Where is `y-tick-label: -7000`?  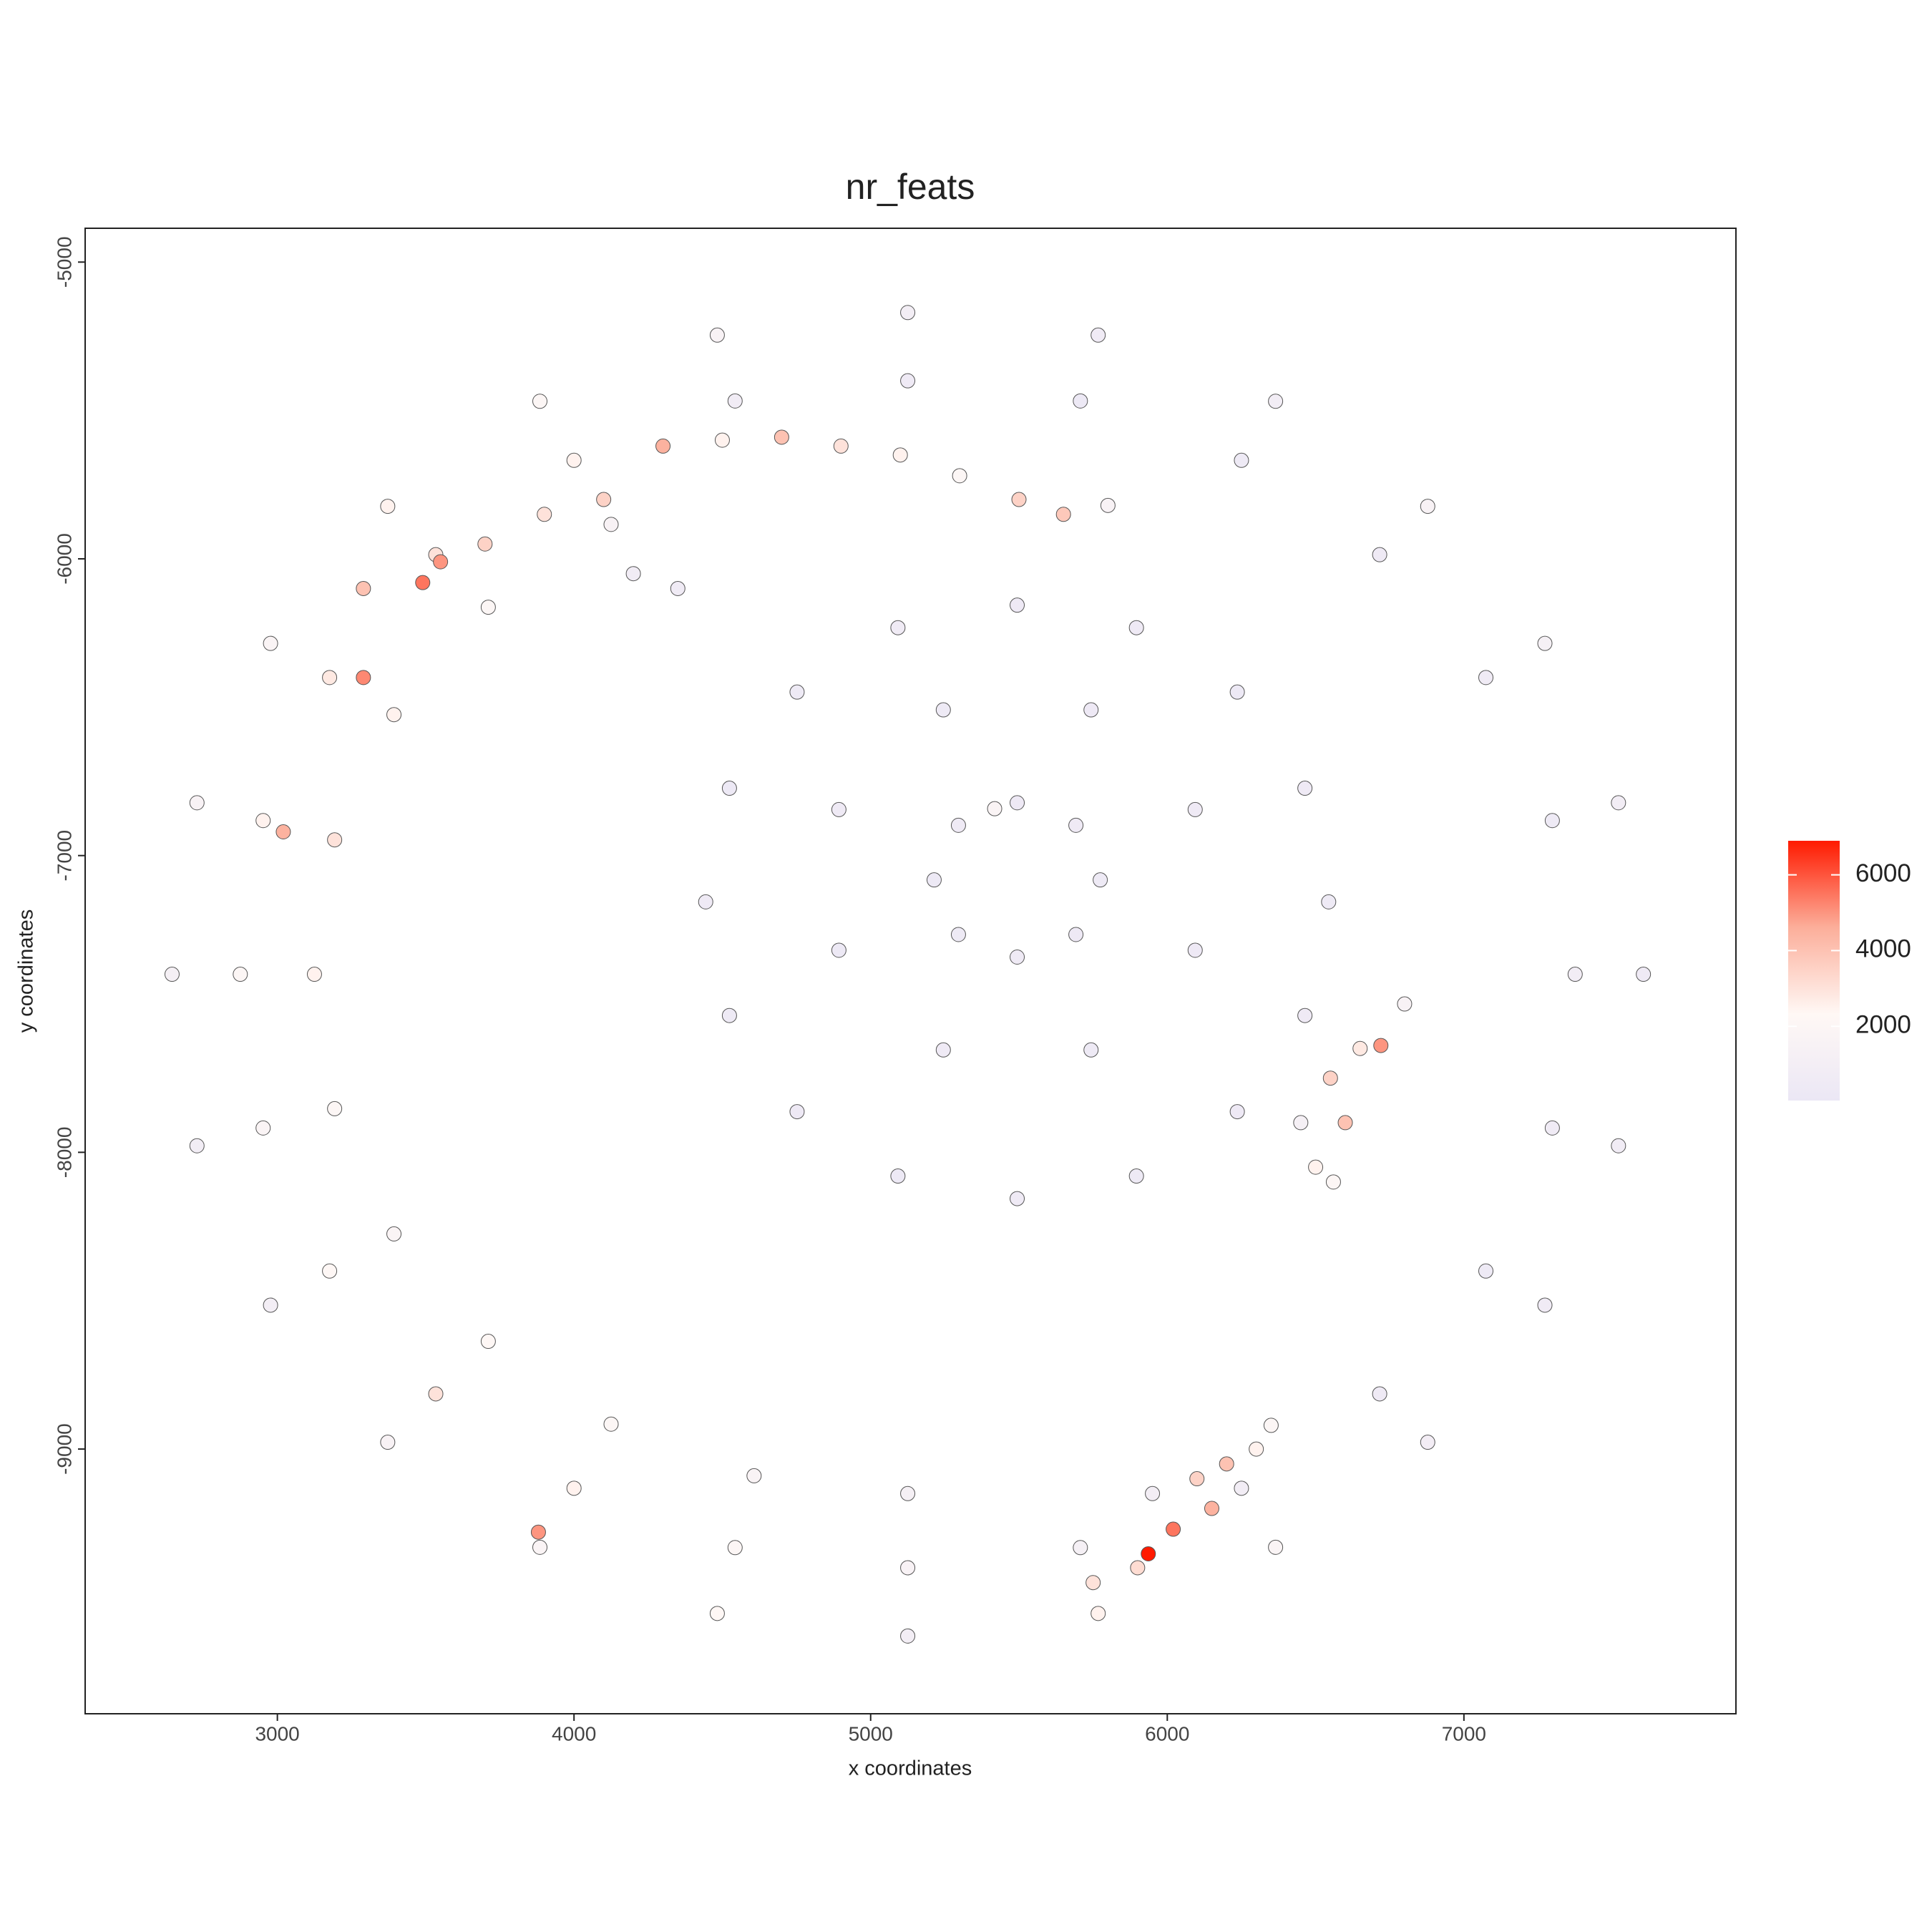
y-tick-label: -7000 is located at coordinates (64, 856).